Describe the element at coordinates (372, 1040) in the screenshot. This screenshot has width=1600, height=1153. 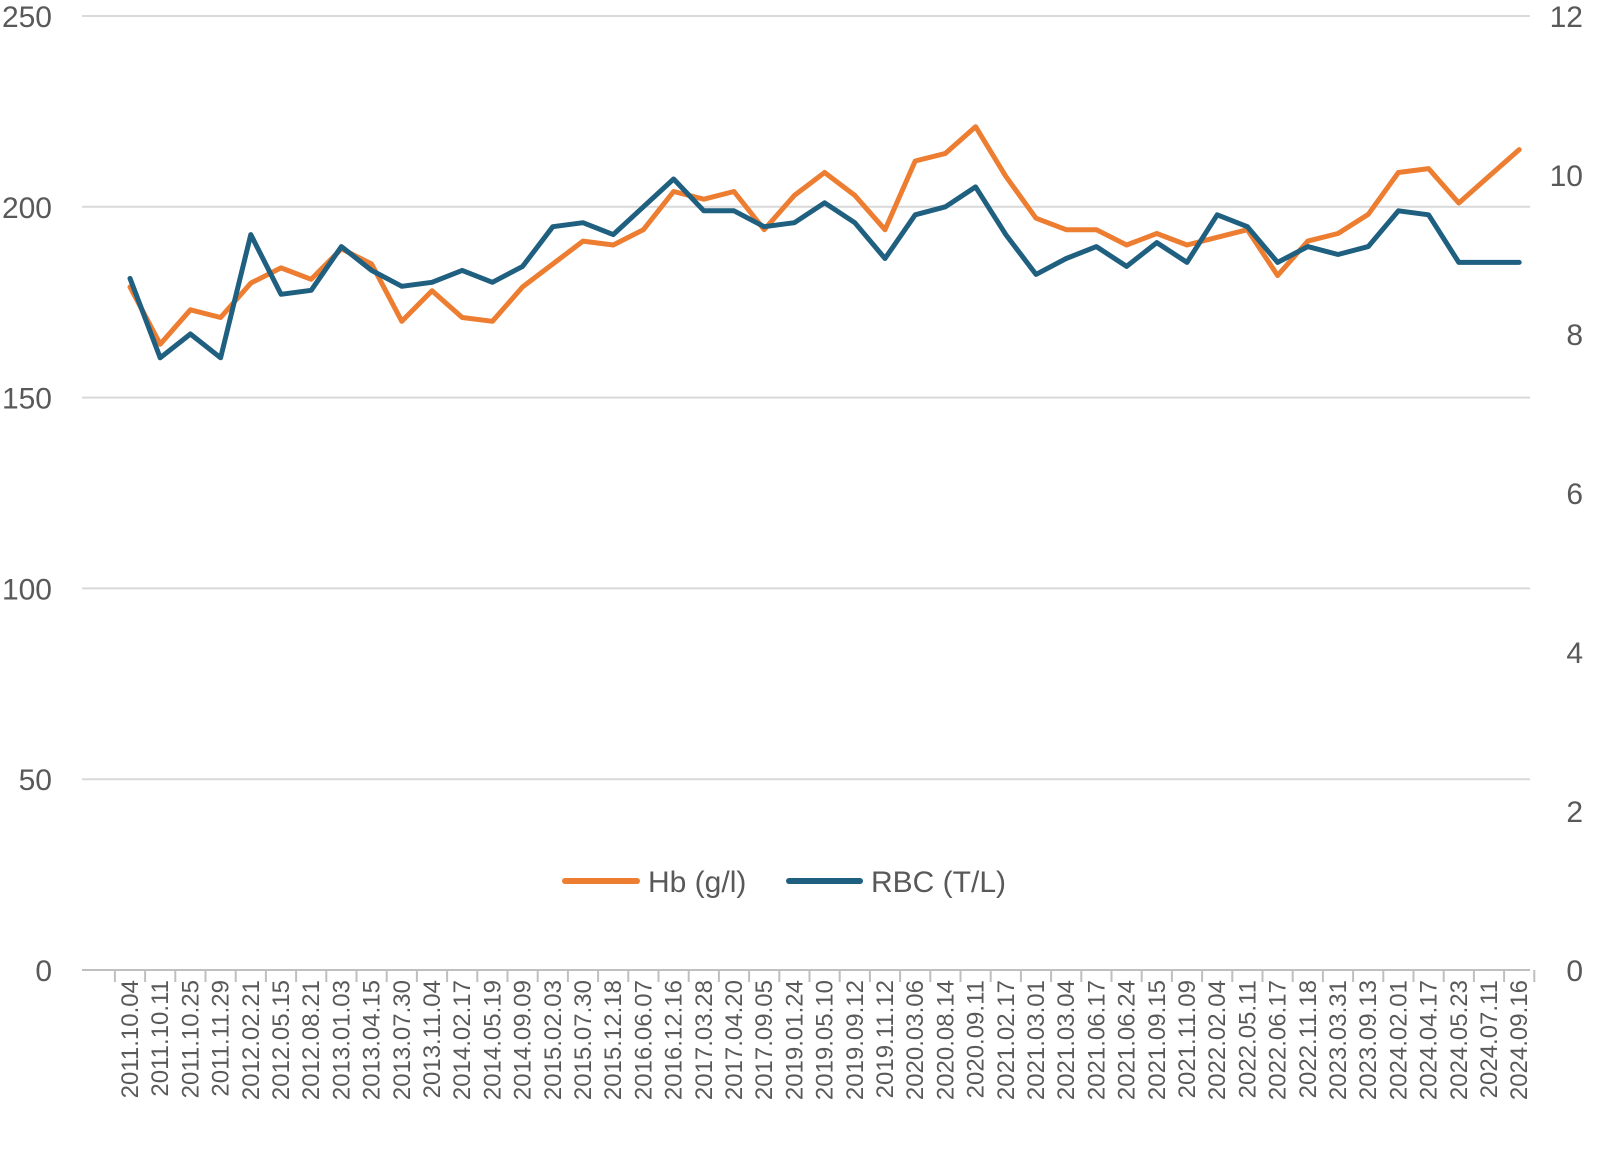
I see `x-tick-label: 2013.04.15` at that location.